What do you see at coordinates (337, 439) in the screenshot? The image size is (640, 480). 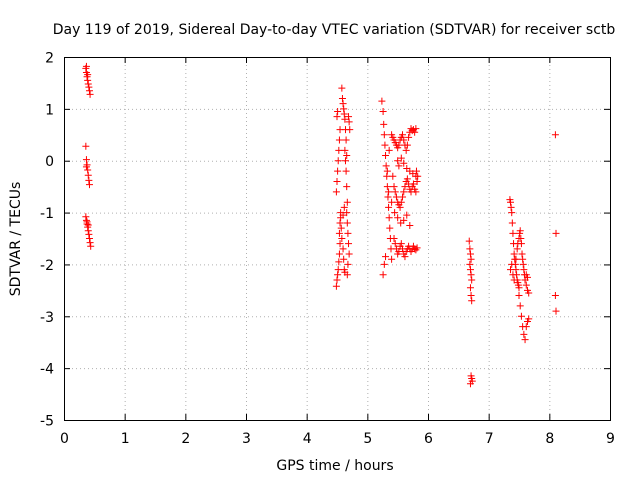 I see `x-axis-tick-labels: 0 1 2 3 4 5 6 7 8 9` at bounding box center [337, 439].